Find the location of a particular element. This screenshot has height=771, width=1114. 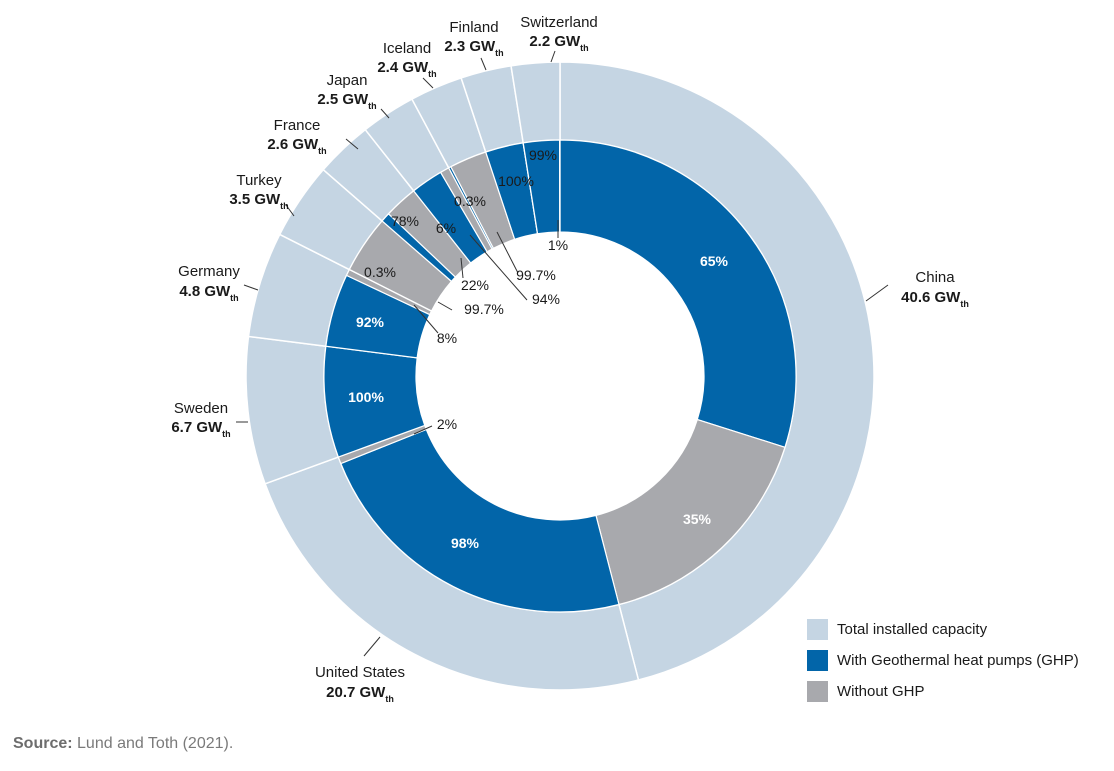

legend-item-with-ghp: With Geothermal heat pumps (GHP) is located at coordinates (943, 660).